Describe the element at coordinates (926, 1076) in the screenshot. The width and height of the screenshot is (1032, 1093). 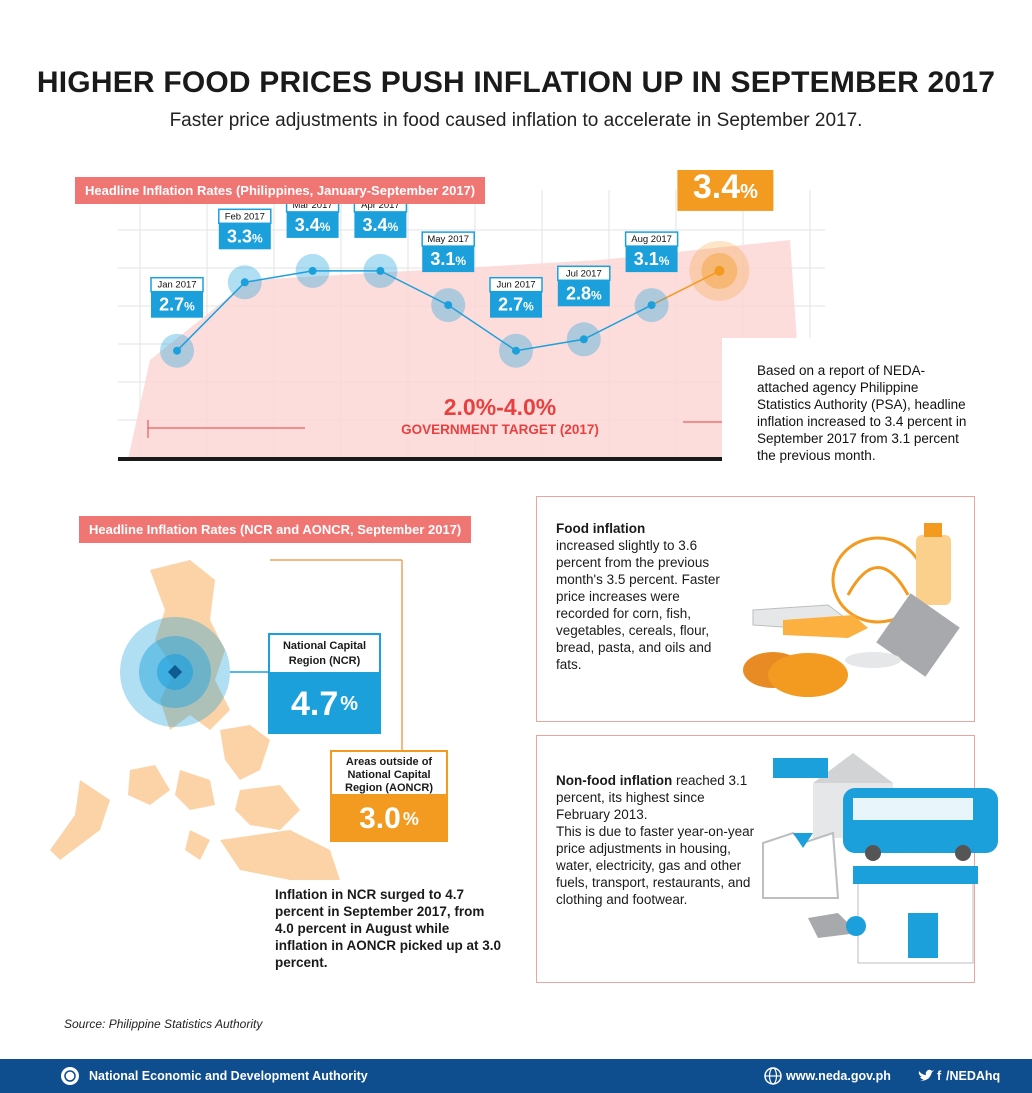
I see `twitter-icon` at that location.